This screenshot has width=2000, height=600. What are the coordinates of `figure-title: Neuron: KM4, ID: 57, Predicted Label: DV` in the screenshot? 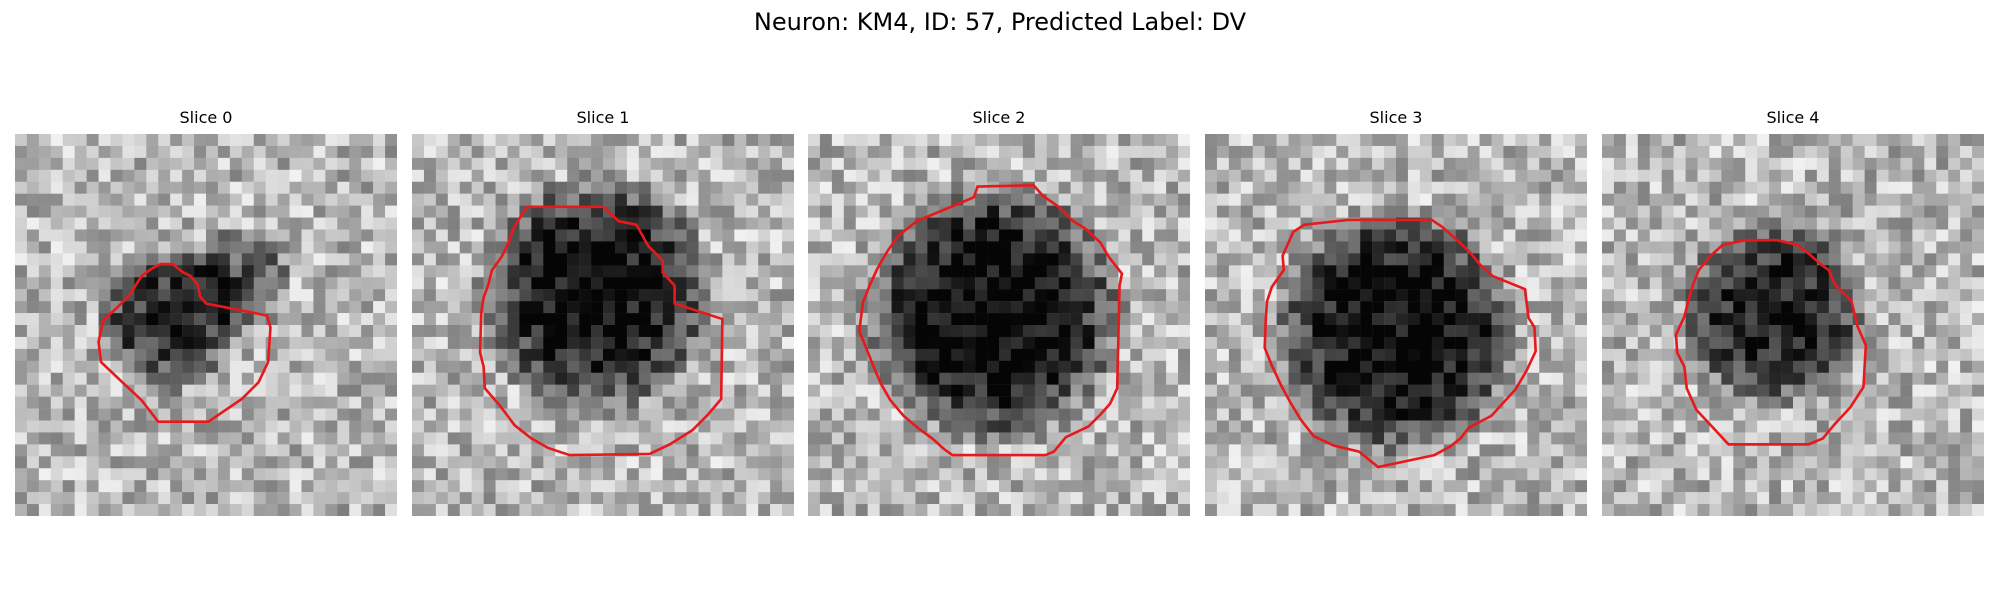 It's located at (1000, 22).